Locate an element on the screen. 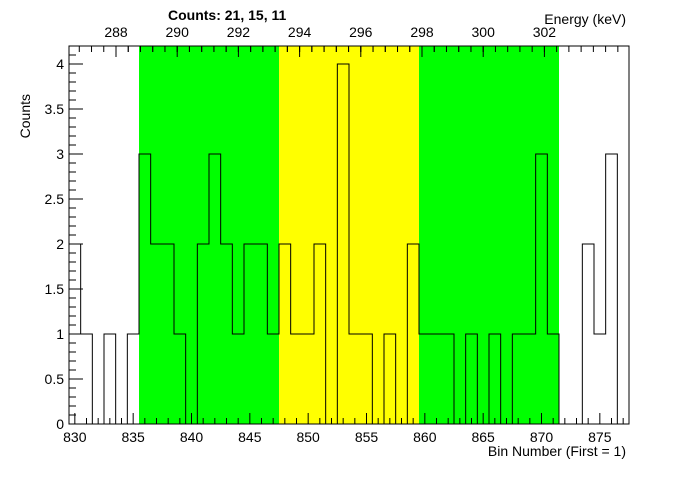 This screenshot has height=477, width=696. counts-header: Counts: 21, 15, 11 is located at coordinates (227, 15).